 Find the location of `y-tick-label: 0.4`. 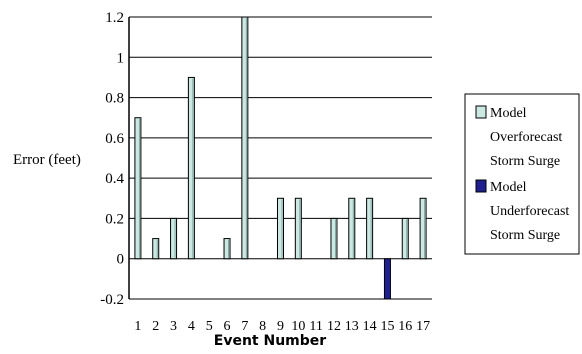

y-tick-label: 0.4 is located at coordinates (114, 179).